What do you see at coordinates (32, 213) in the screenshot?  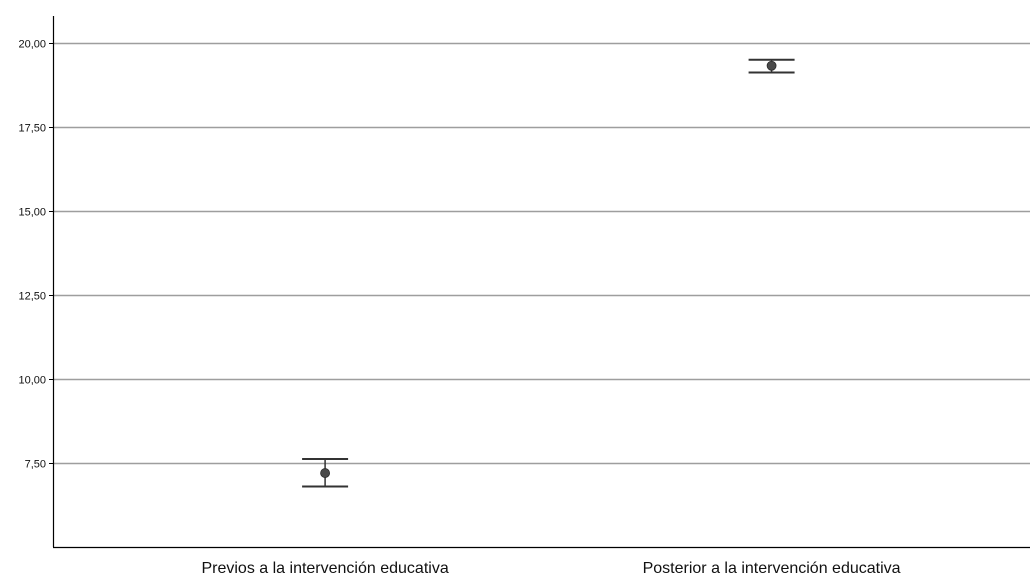 I see `y-tick-label: 15,00` at bounding box center [32, 213].